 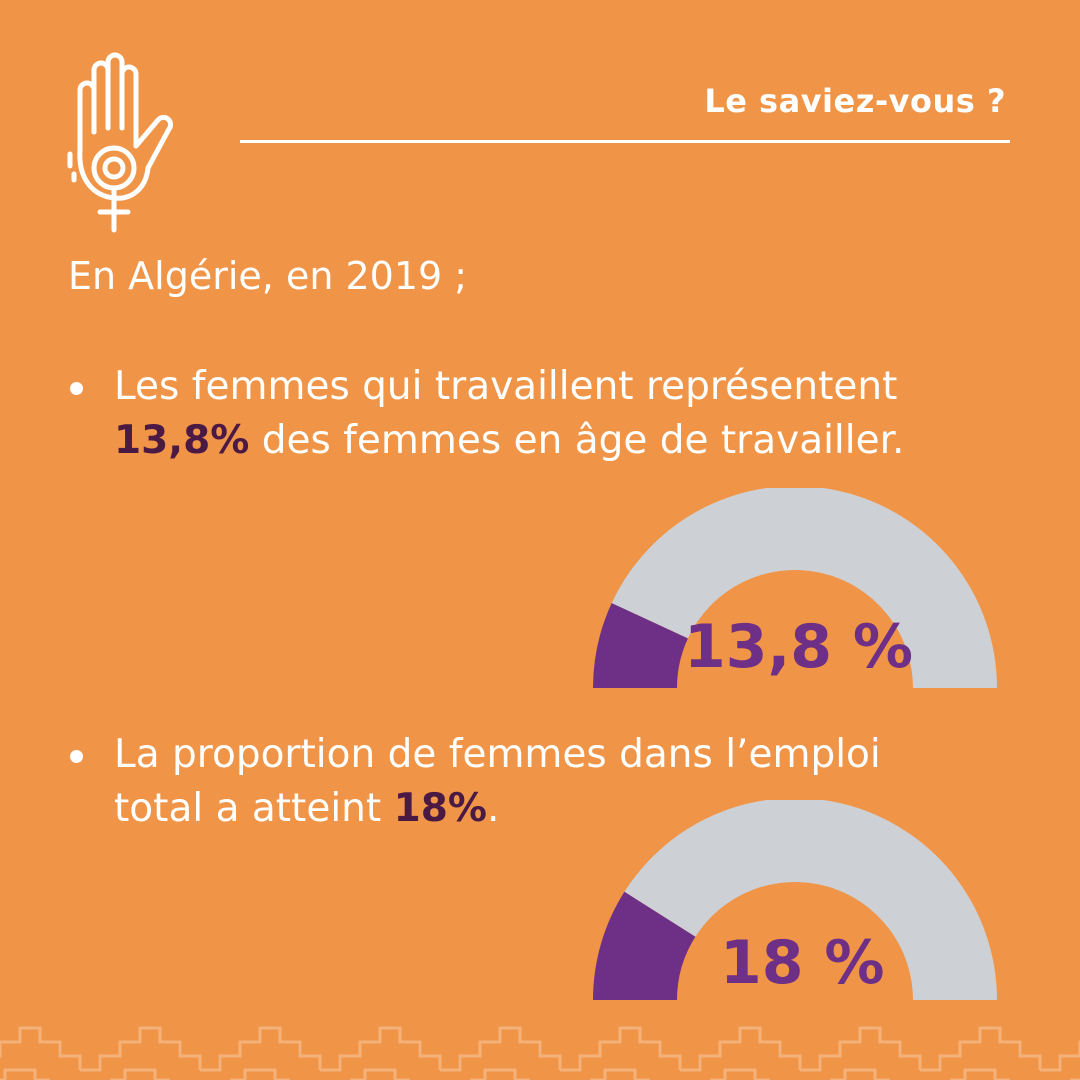 I want to click on gauge-2-label: 18 %, so click(x=802, y=963).